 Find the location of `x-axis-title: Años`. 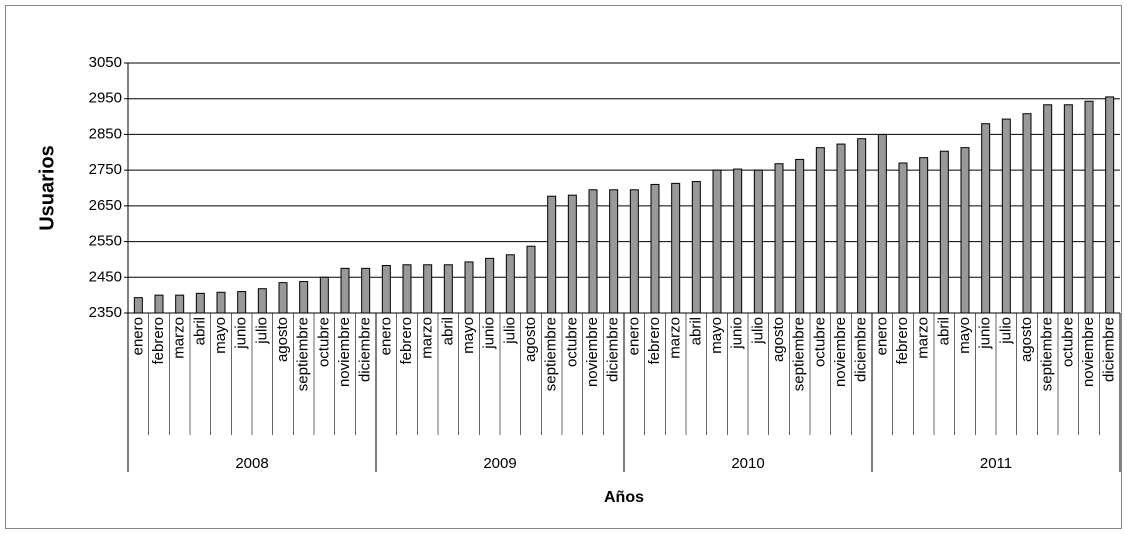

x-axis-title: Años is located at coordinates (624, 497).